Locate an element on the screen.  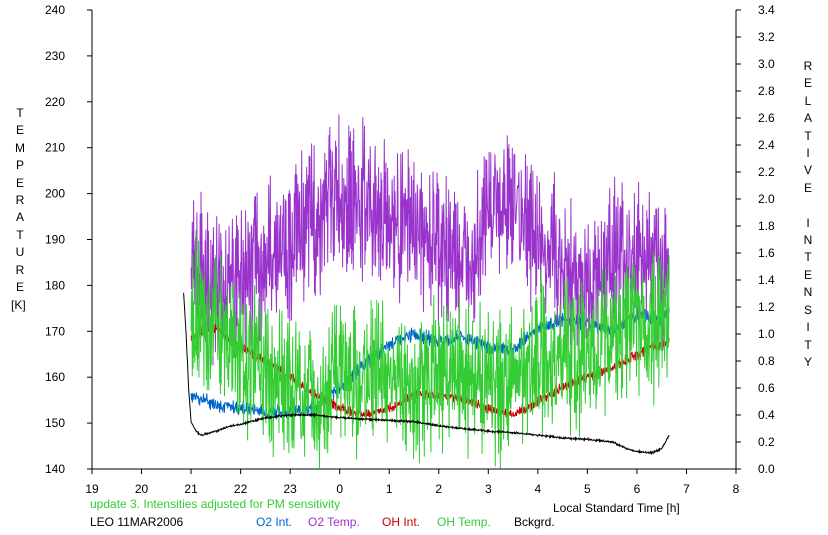
x-tick-label: 20 is located at coordinates (142, 489).